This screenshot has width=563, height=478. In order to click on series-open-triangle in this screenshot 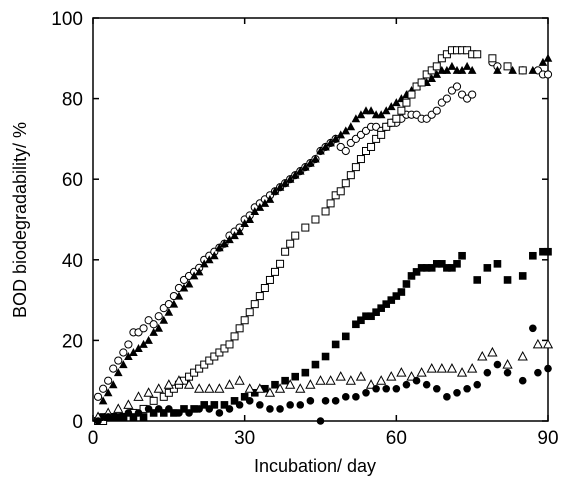, I will do `click(323, 379)`.